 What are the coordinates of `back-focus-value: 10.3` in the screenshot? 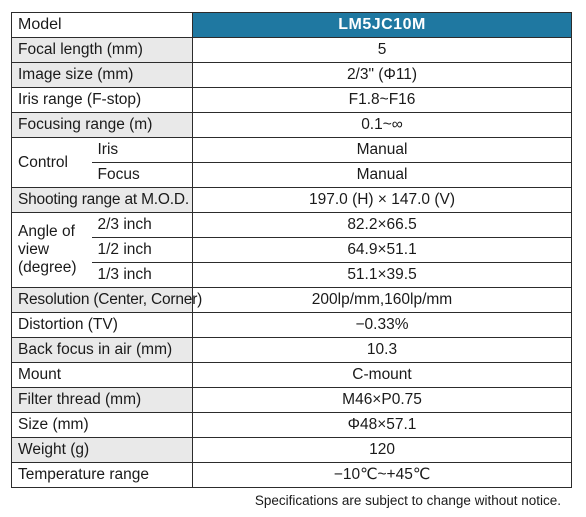 It's located at (382, 350).